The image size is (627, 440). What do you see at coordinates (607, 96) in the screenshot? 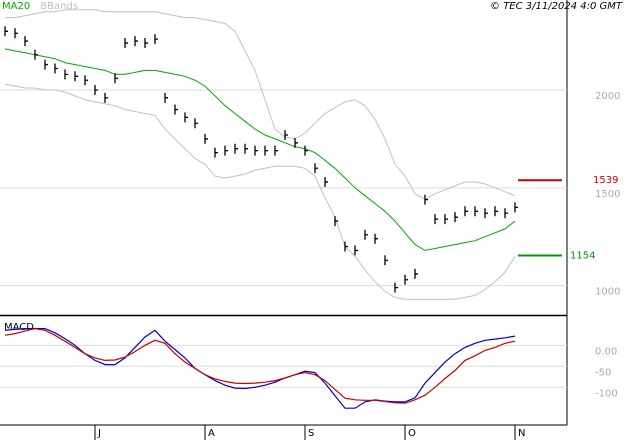
I see `y-tick-label: 2000` at bounding box center [607, 96].